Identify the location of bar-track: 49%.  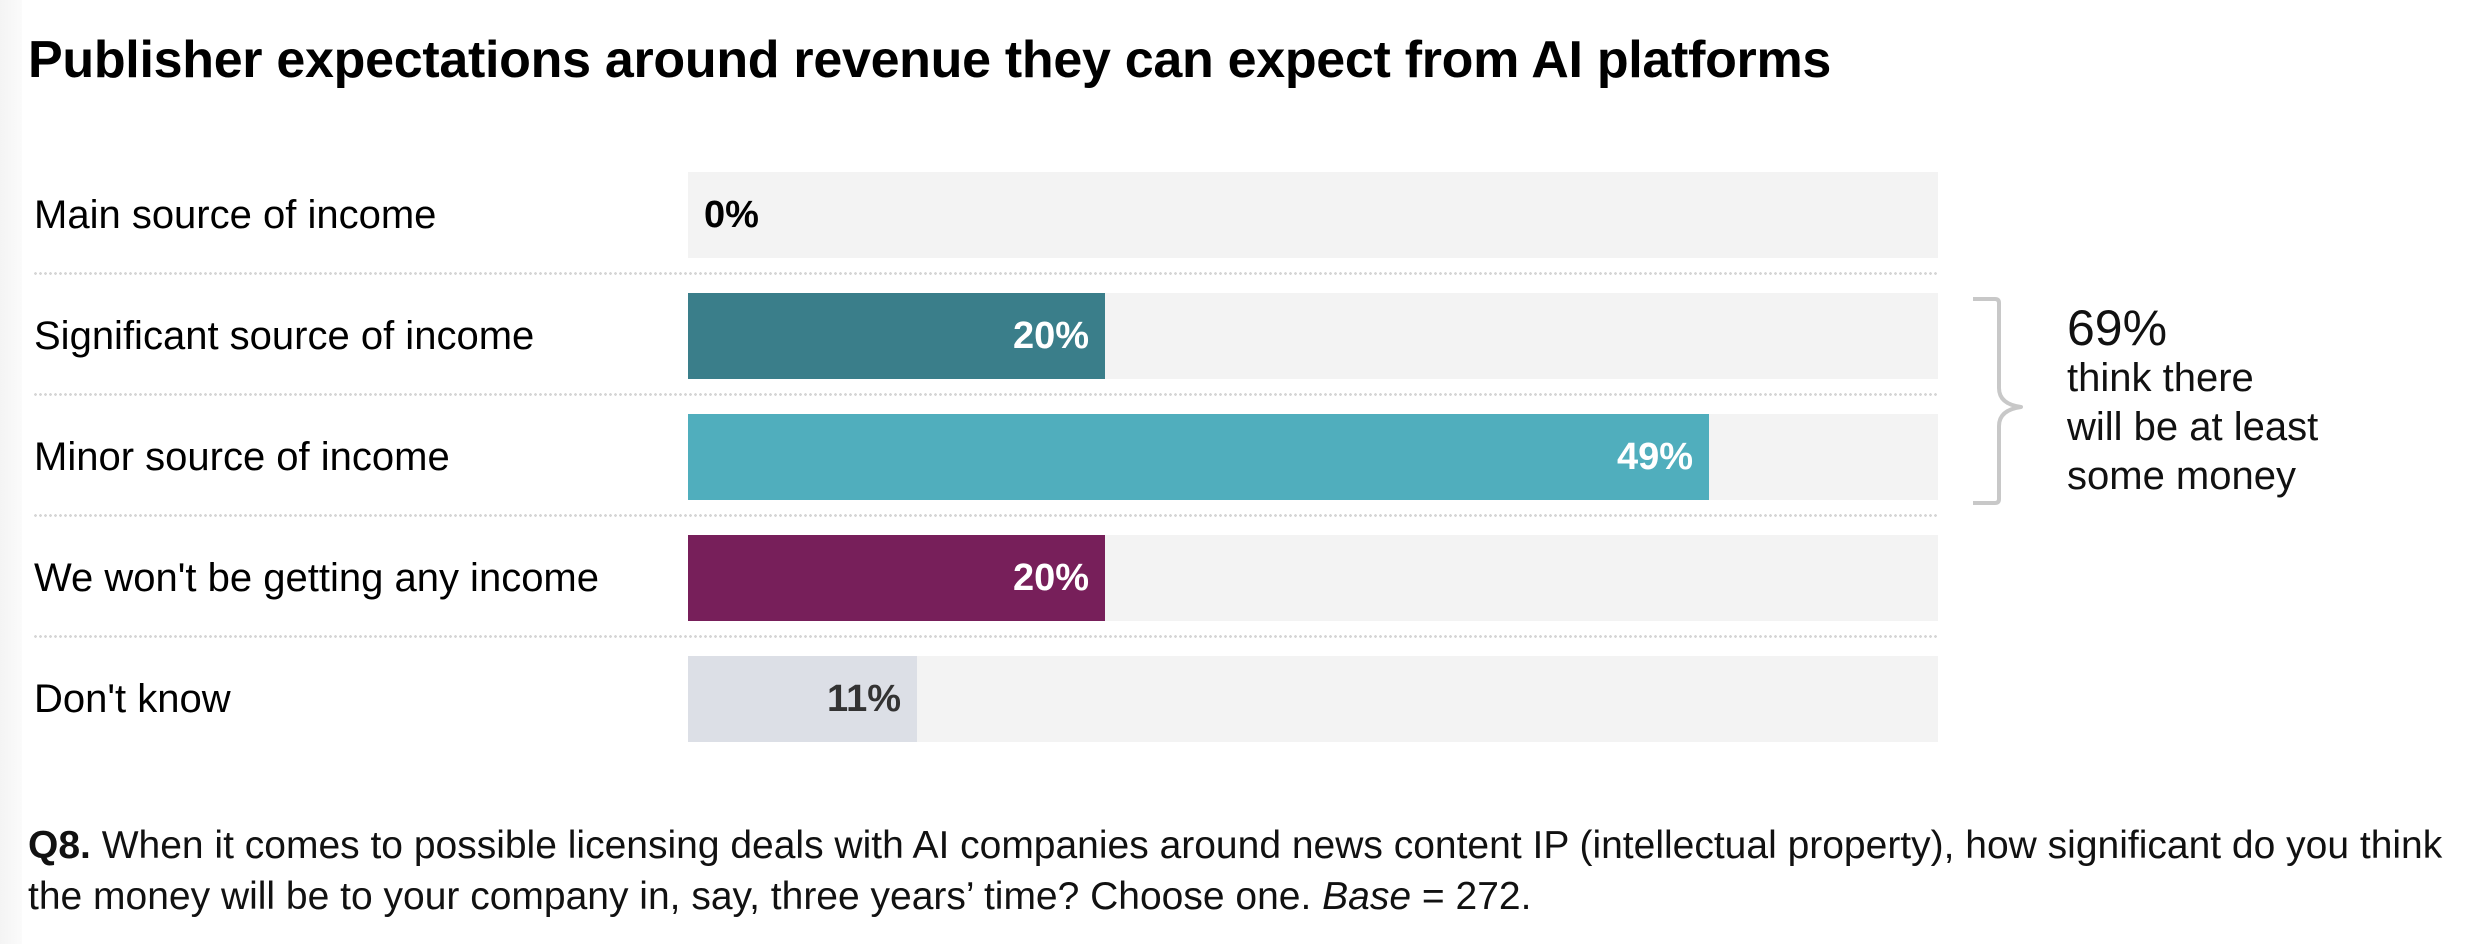
(1313, 457).